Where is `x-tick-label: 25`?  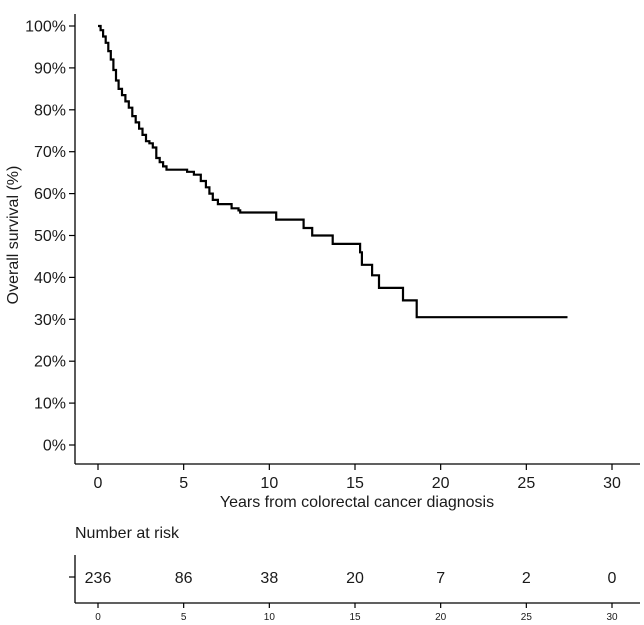 x-tick-label: 25 is located at coordinates (526, 483).